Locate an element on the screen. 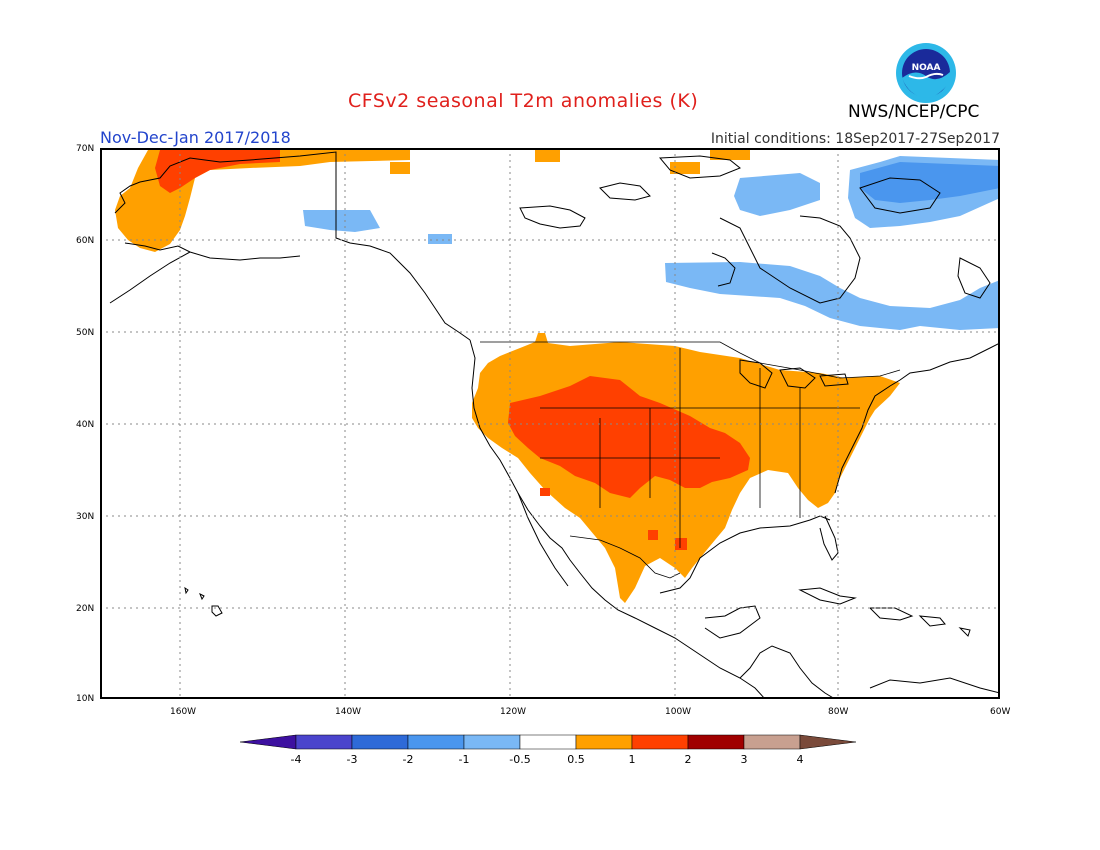 This screenshot has height=850, width=1100. colorbar-arrow-high is located at coordinates (828, 742).